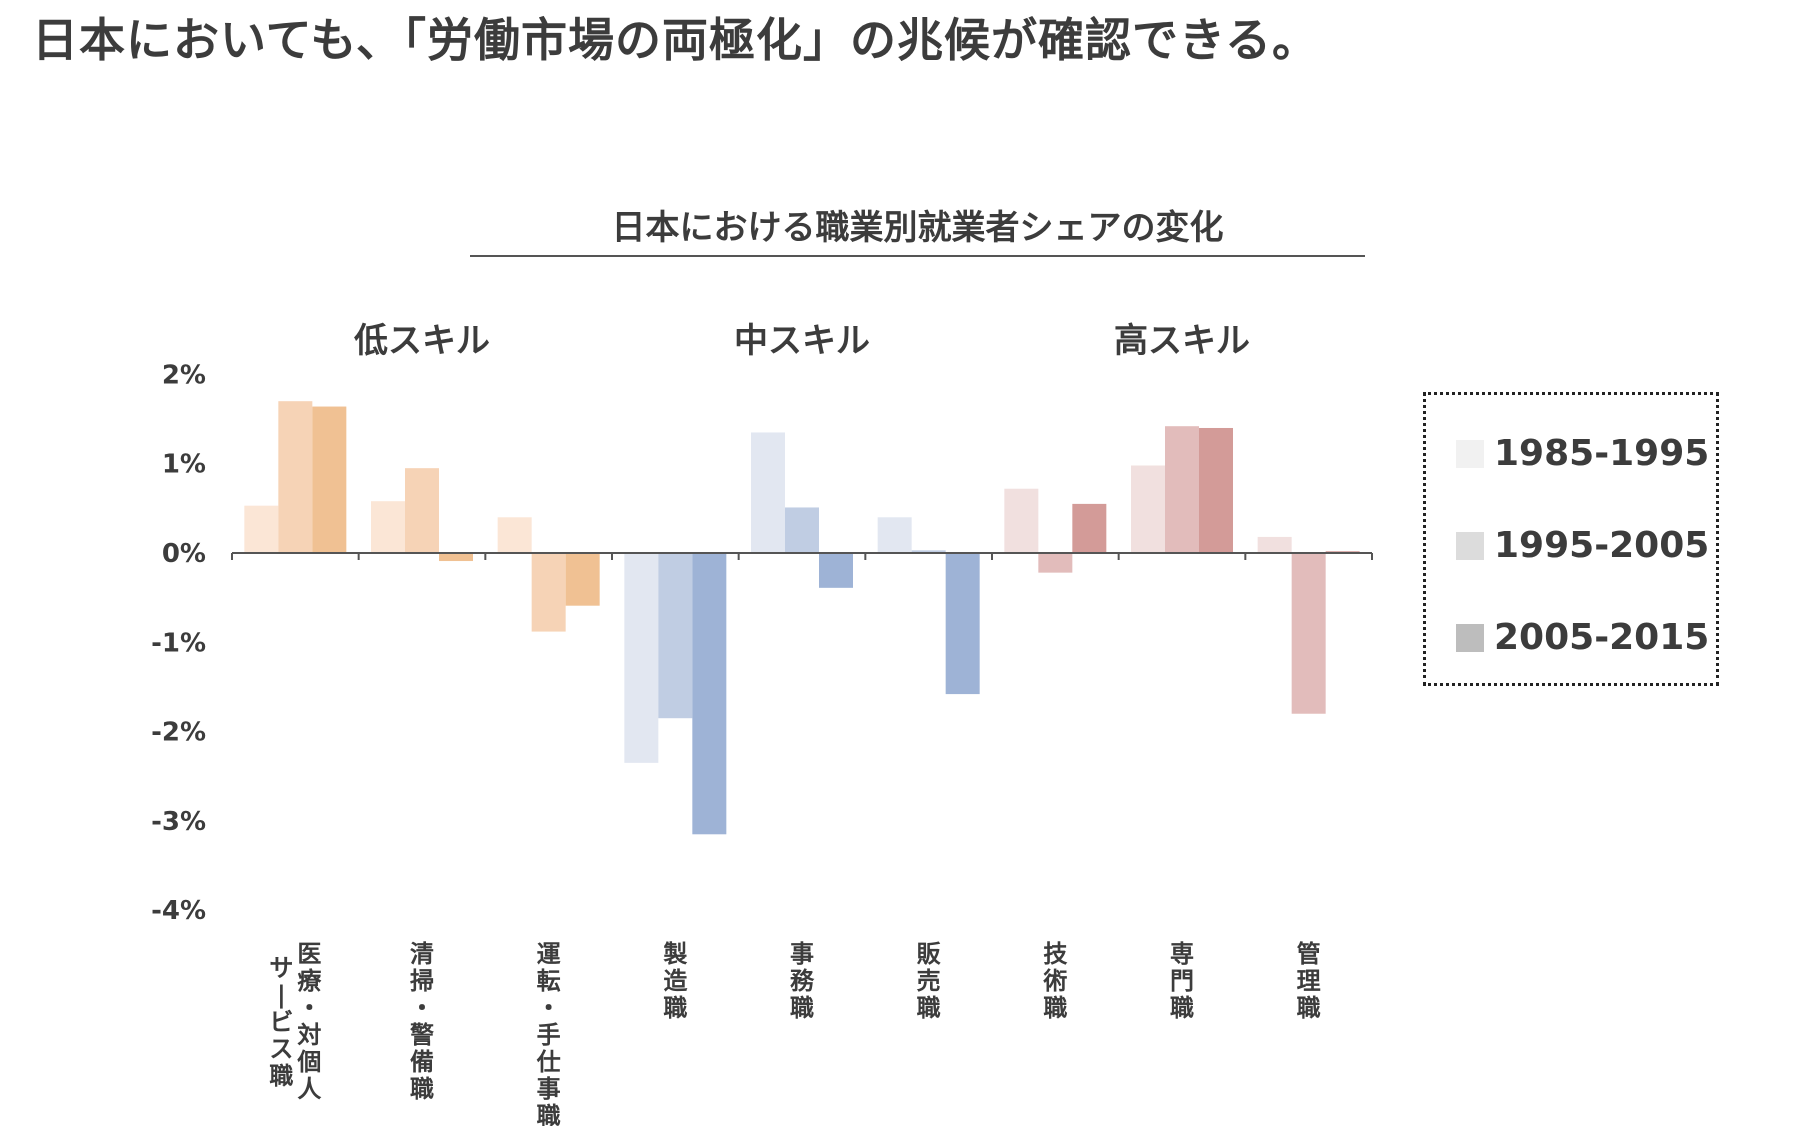 This screenshot has height=1126, width=1796. What do you see at coordinates (1309, 954) in the screenshot?
I see `category-label-char: 管` at bounding box center [1309, 954].